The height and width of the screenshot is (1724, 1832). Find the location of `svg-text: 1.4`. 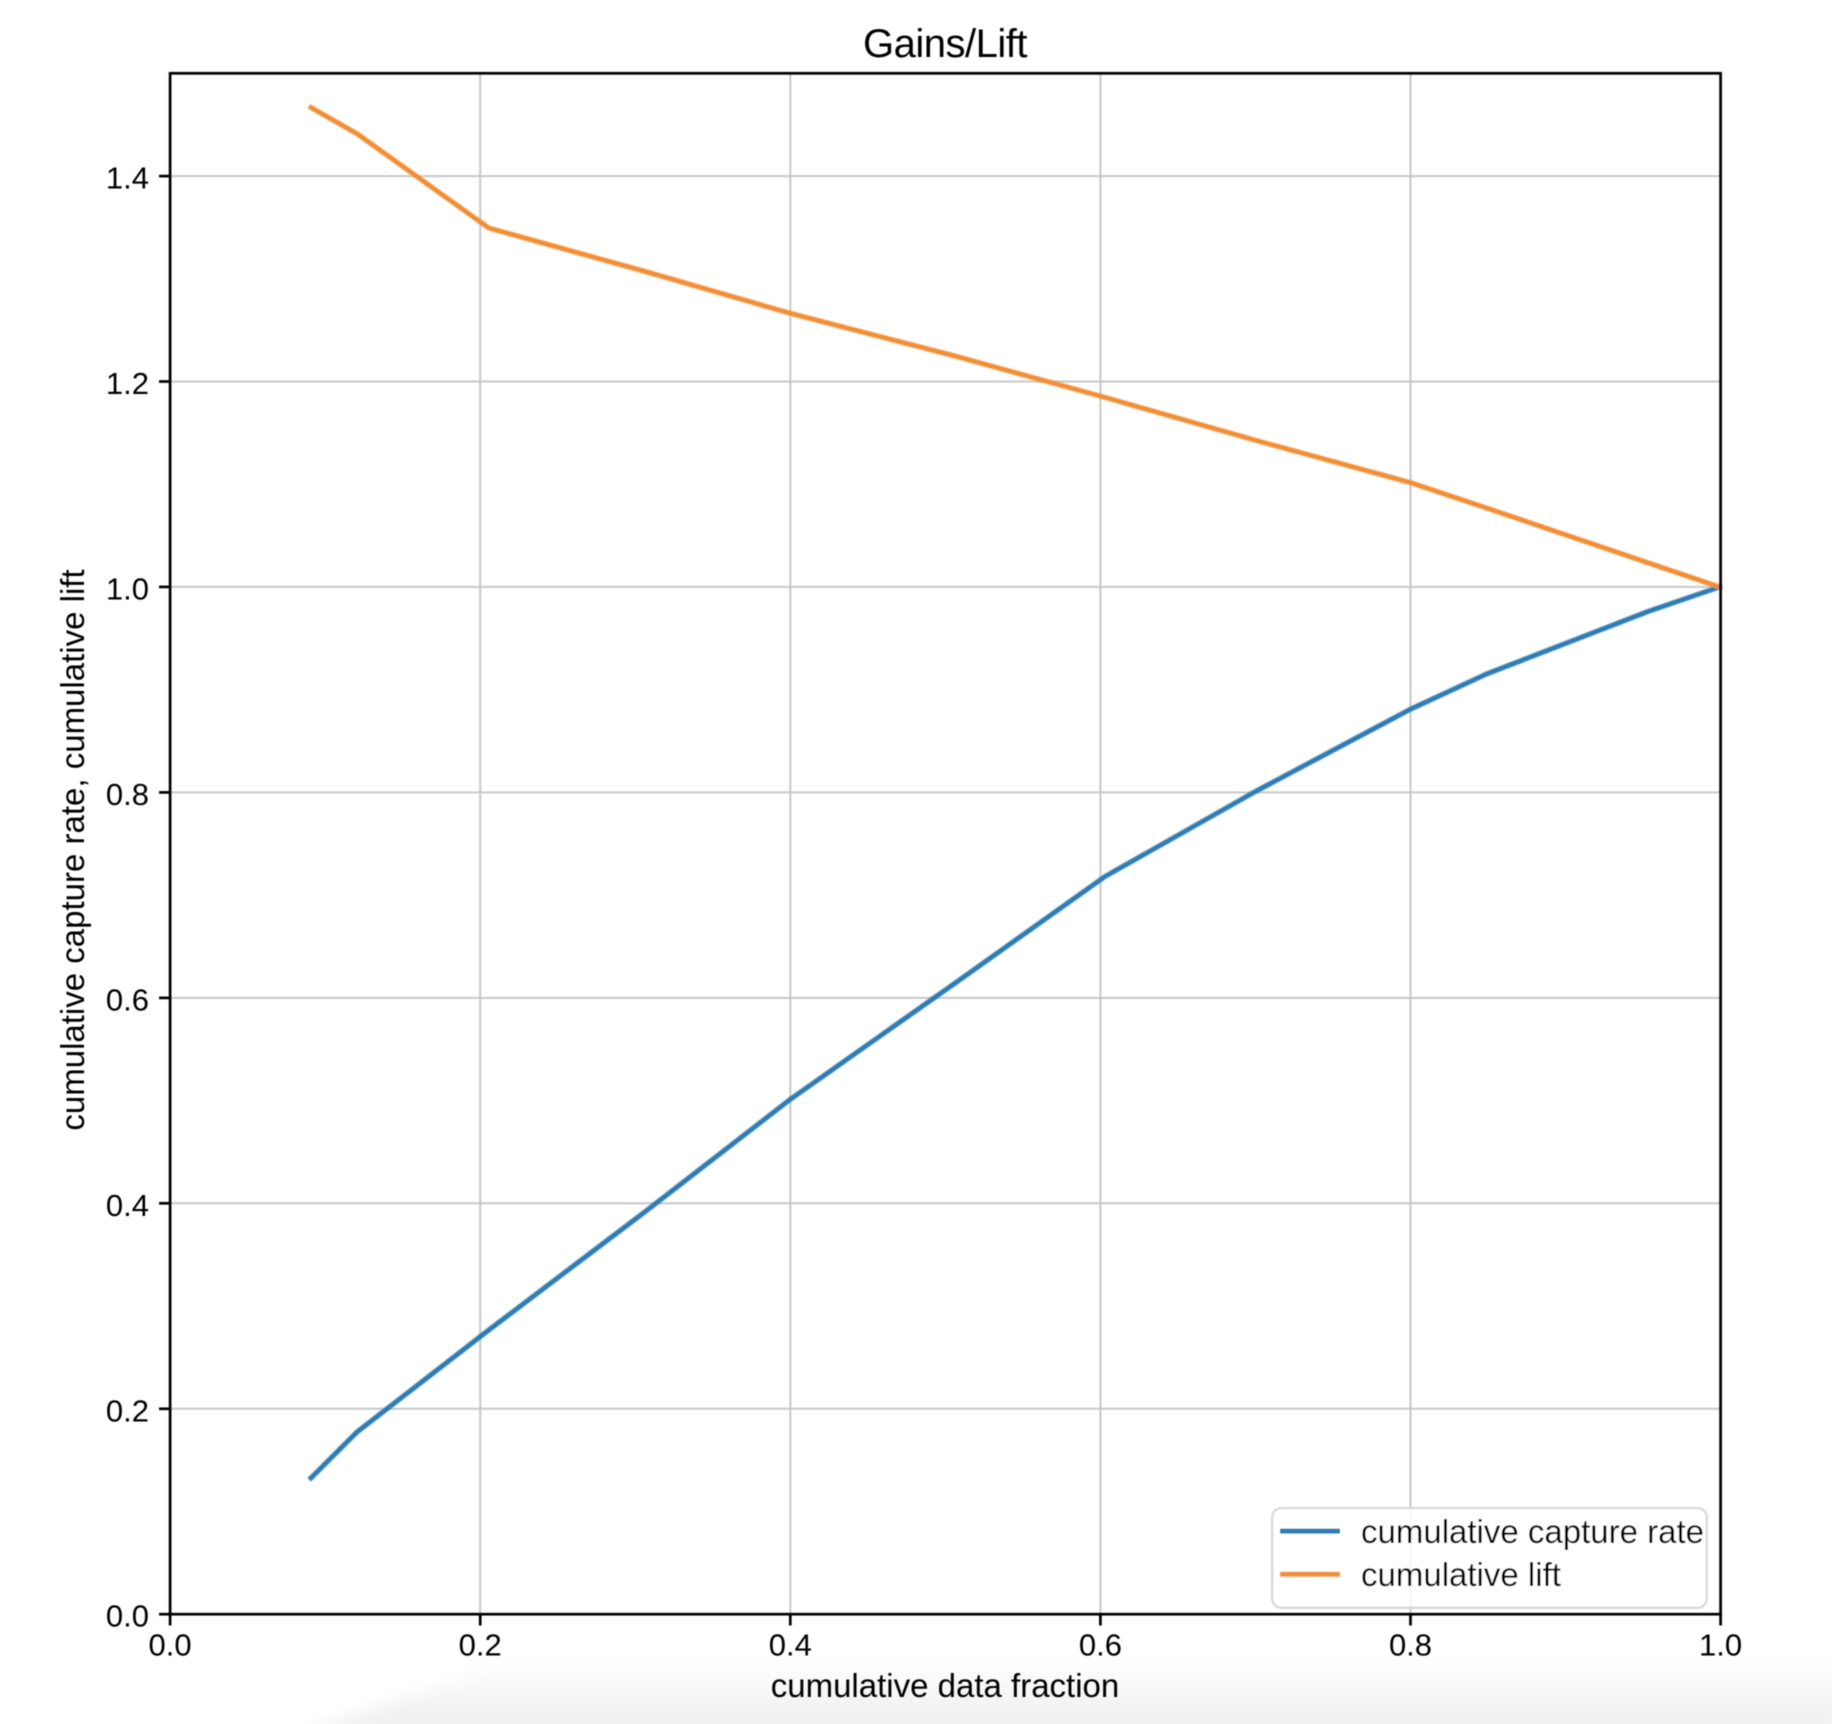

svg-text: 1.4 is located at coordinates (127, 178).